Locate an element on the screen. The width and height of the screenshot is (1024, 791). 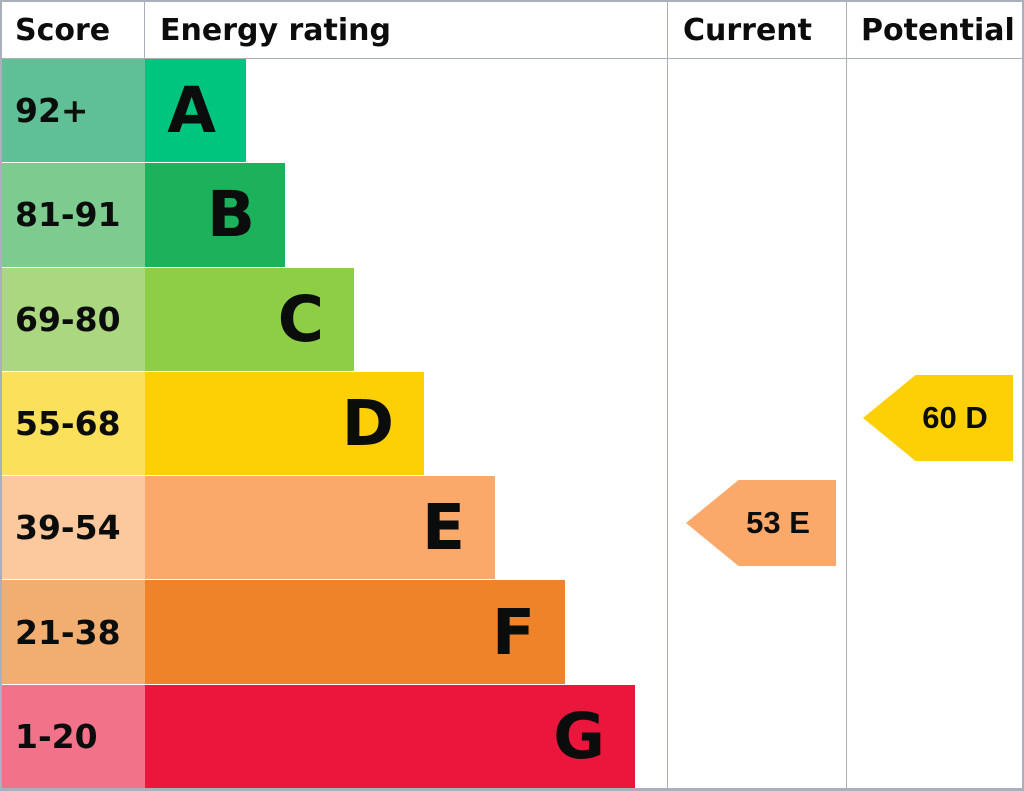
rating-bar: F is located at coordinates (355, 632).